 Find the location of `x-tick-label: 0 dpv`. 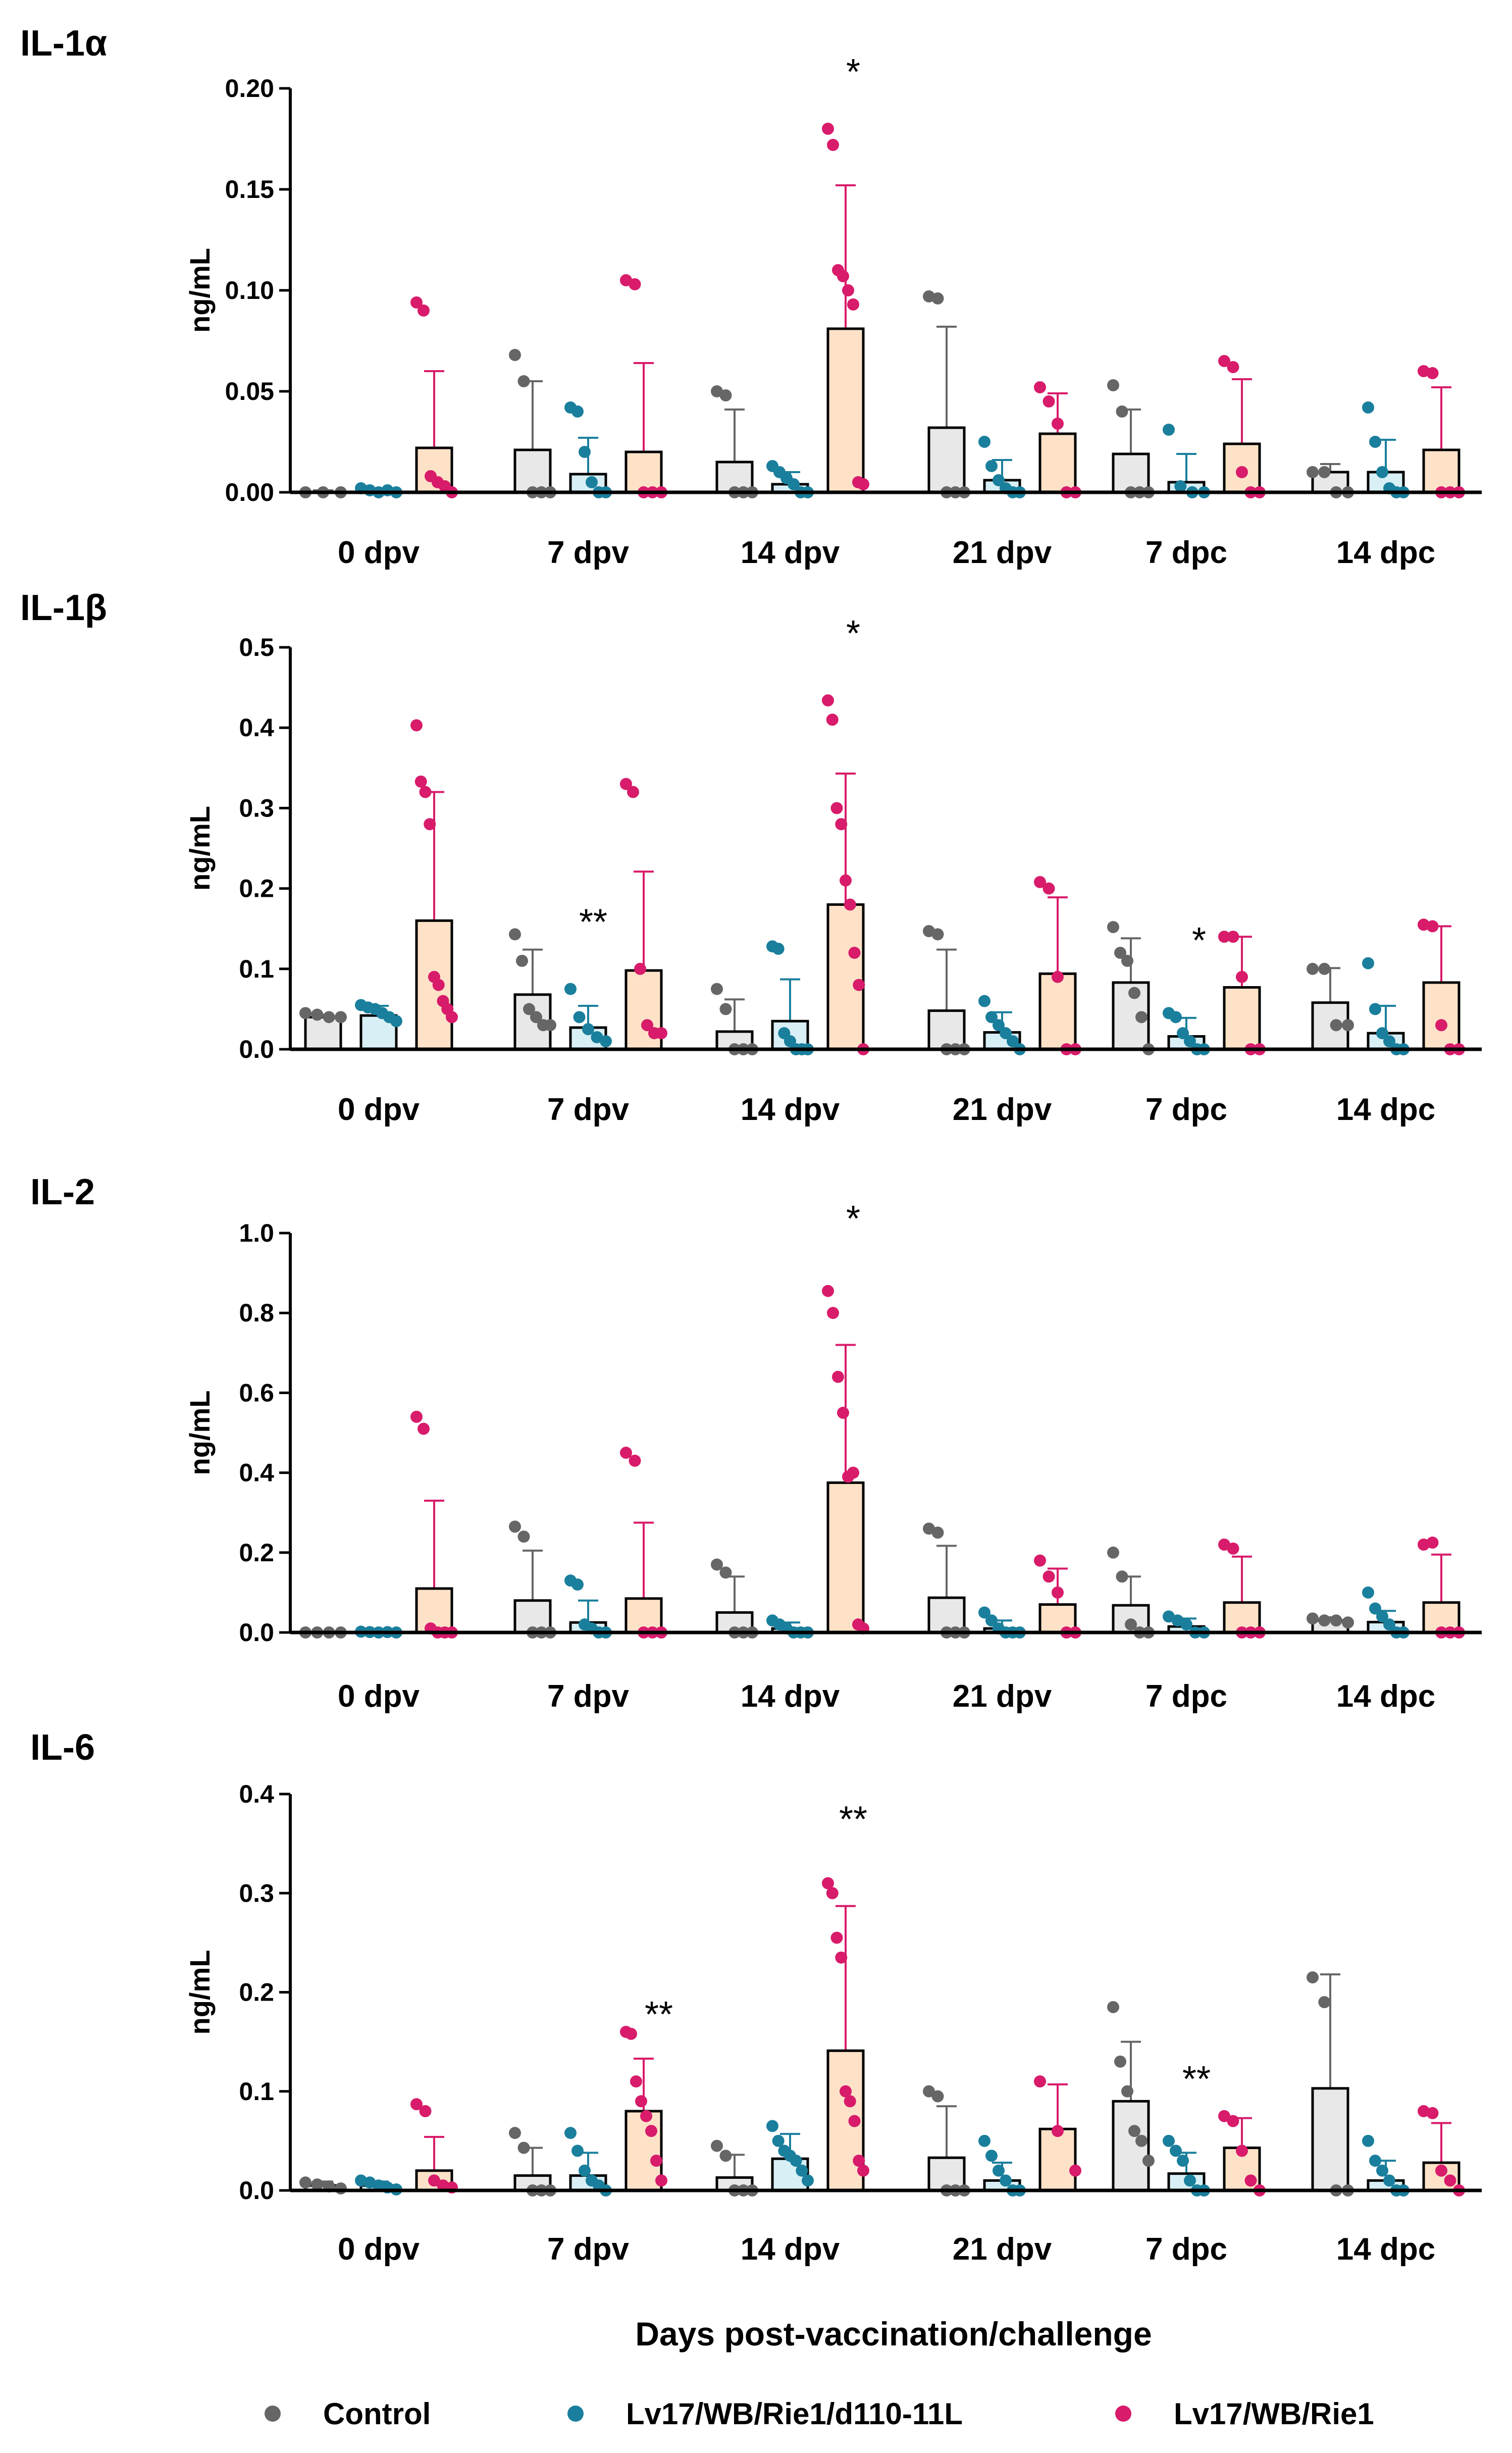

x-tick-label: 0 dpv is located at coordinates (379, 1697).